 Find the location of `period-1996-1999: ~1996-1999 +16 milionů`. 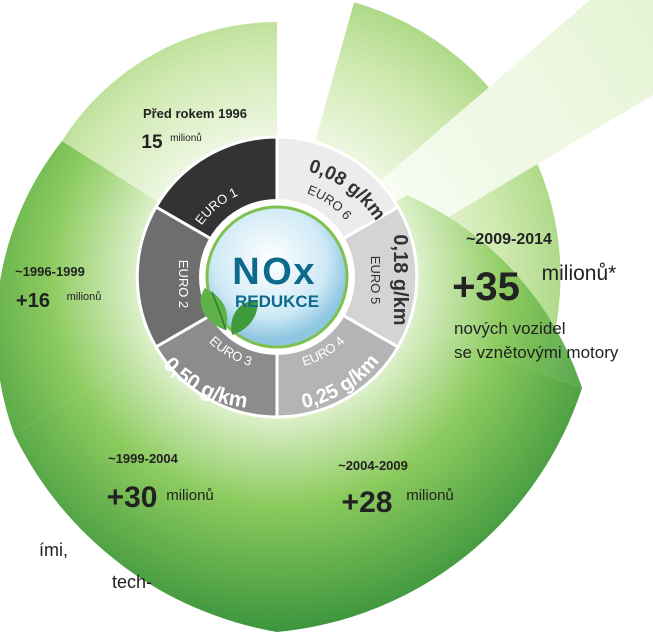

period-1996-1999: ~1996-1999 +16 milionů is located at coordinates (58, 288).